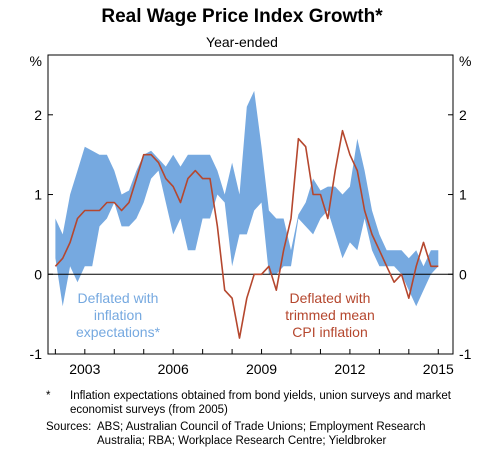 The height and width of the screenshot is (465, 484). What do you see at coordinates (173, 369) in the screenshot?
I see `x-tick-label: 2006` at bounding box center [173, 369].